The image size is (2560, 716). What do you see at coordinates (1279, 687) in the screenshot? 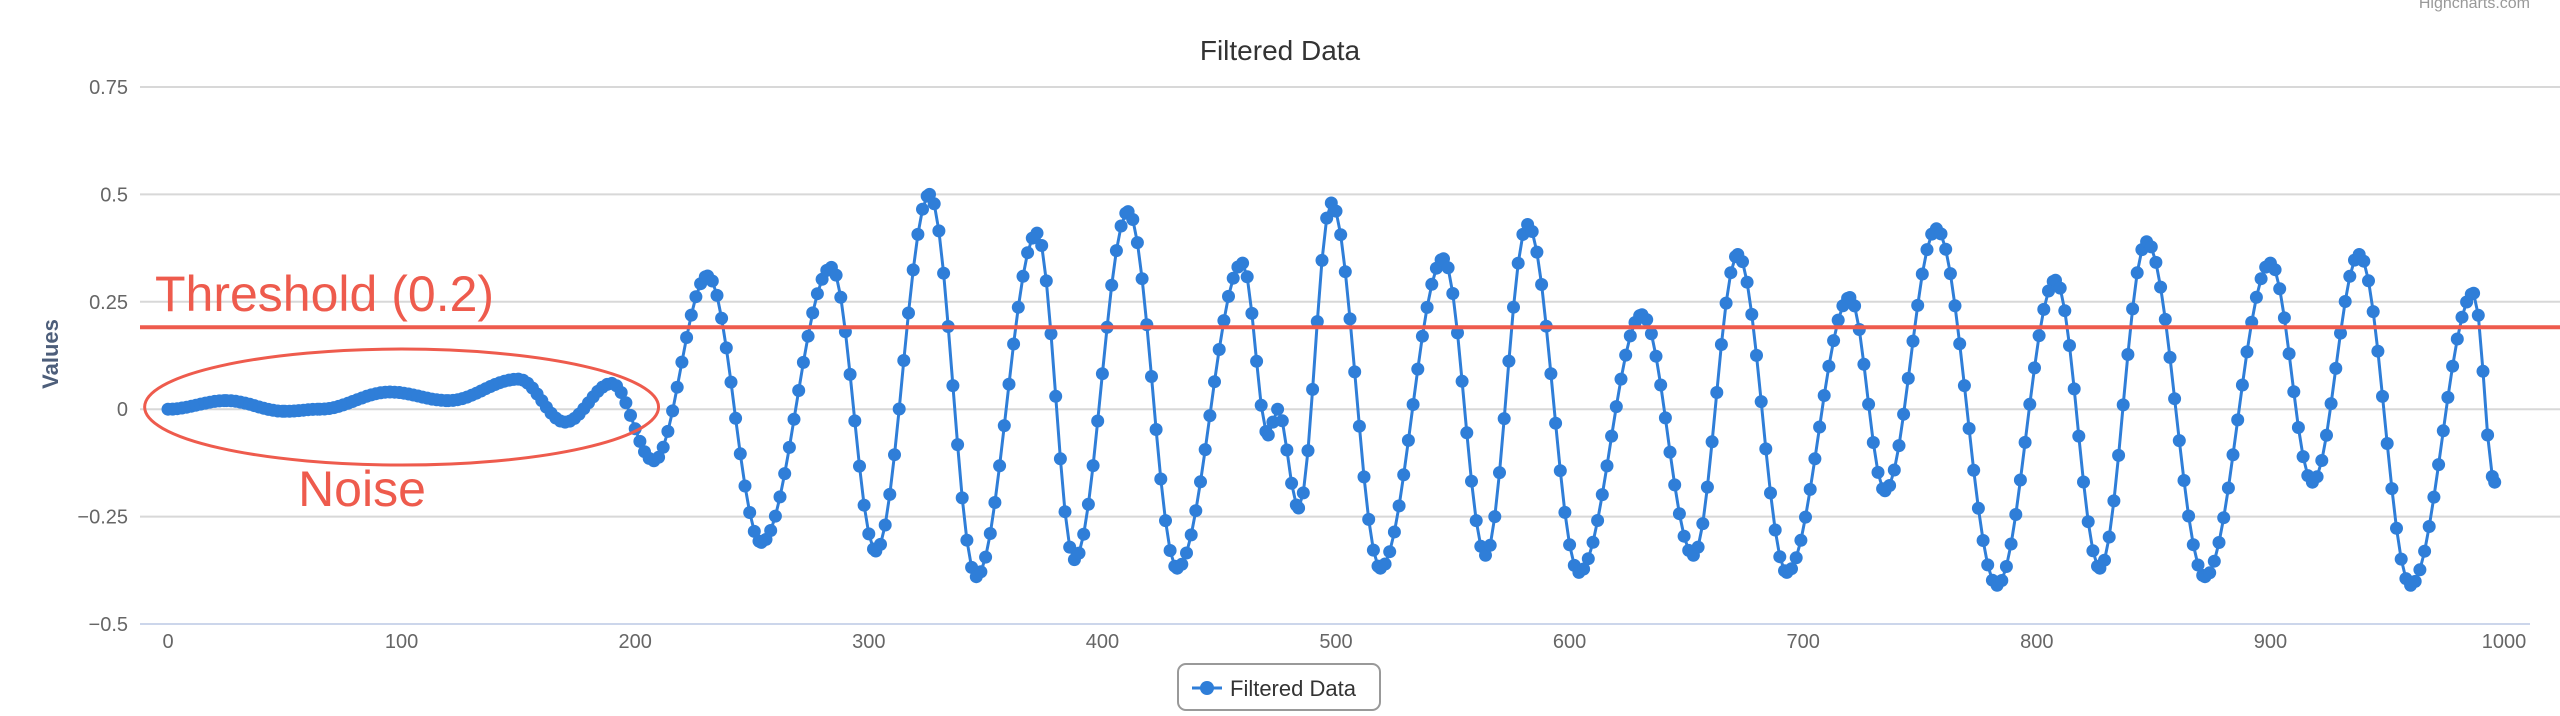
I see `legend: Filtered Data` at bounding box center [1279, 687].